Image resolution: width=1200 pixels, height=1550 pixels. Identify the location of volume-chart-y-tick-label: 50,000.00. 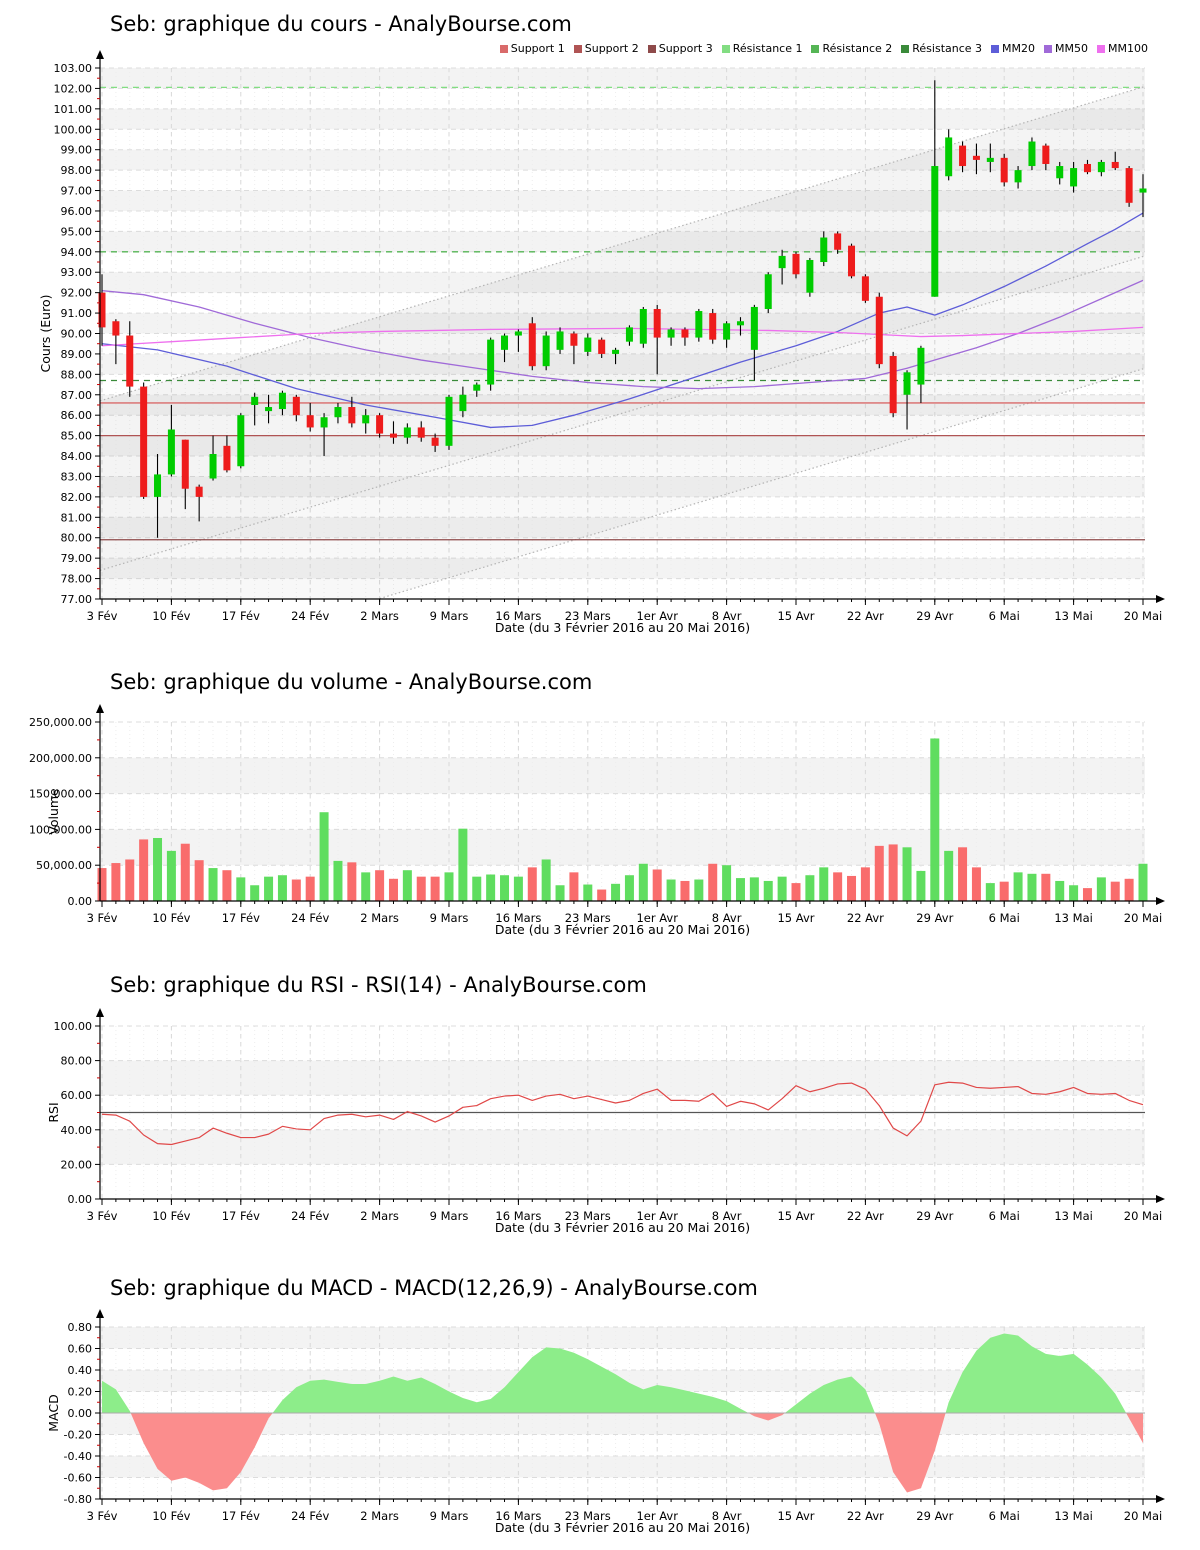
(64, 865).